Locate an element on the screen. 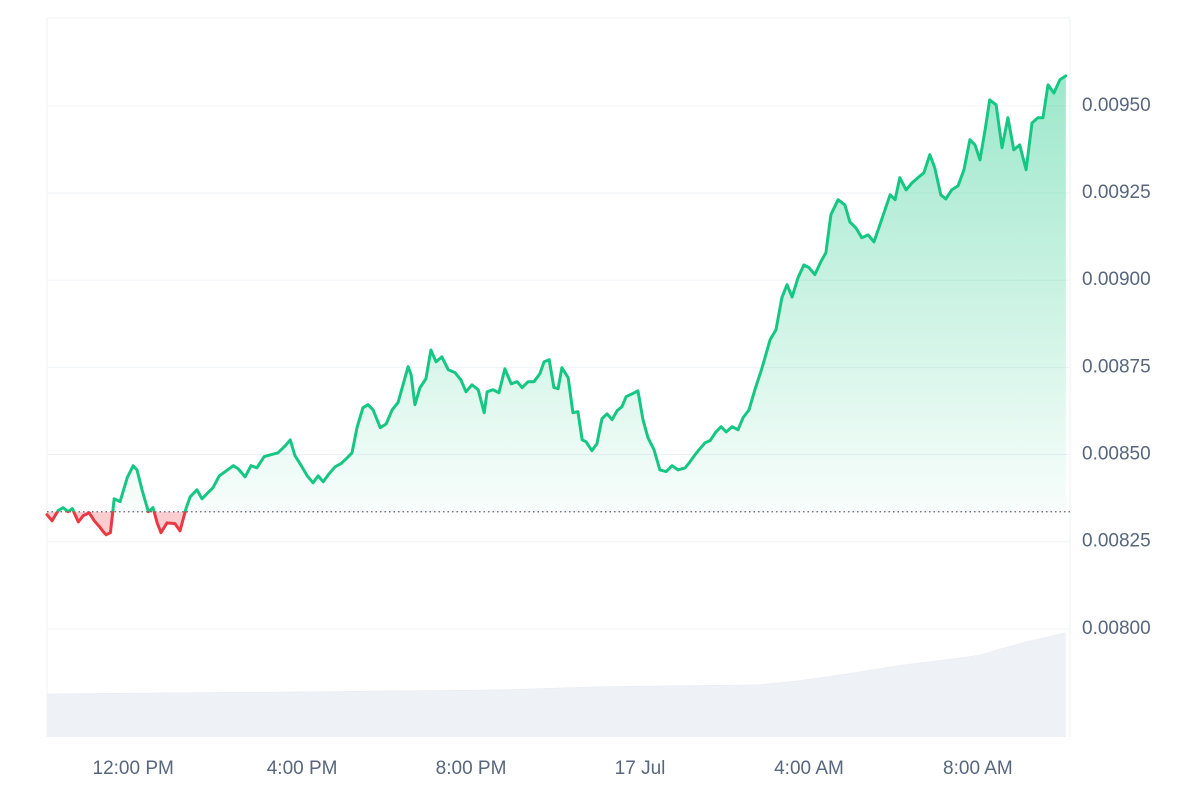 Image resolution: width=1200 pixels, height=800 pixels. y-tick-label: 0.00875 is located at coordinates (1116, 366).